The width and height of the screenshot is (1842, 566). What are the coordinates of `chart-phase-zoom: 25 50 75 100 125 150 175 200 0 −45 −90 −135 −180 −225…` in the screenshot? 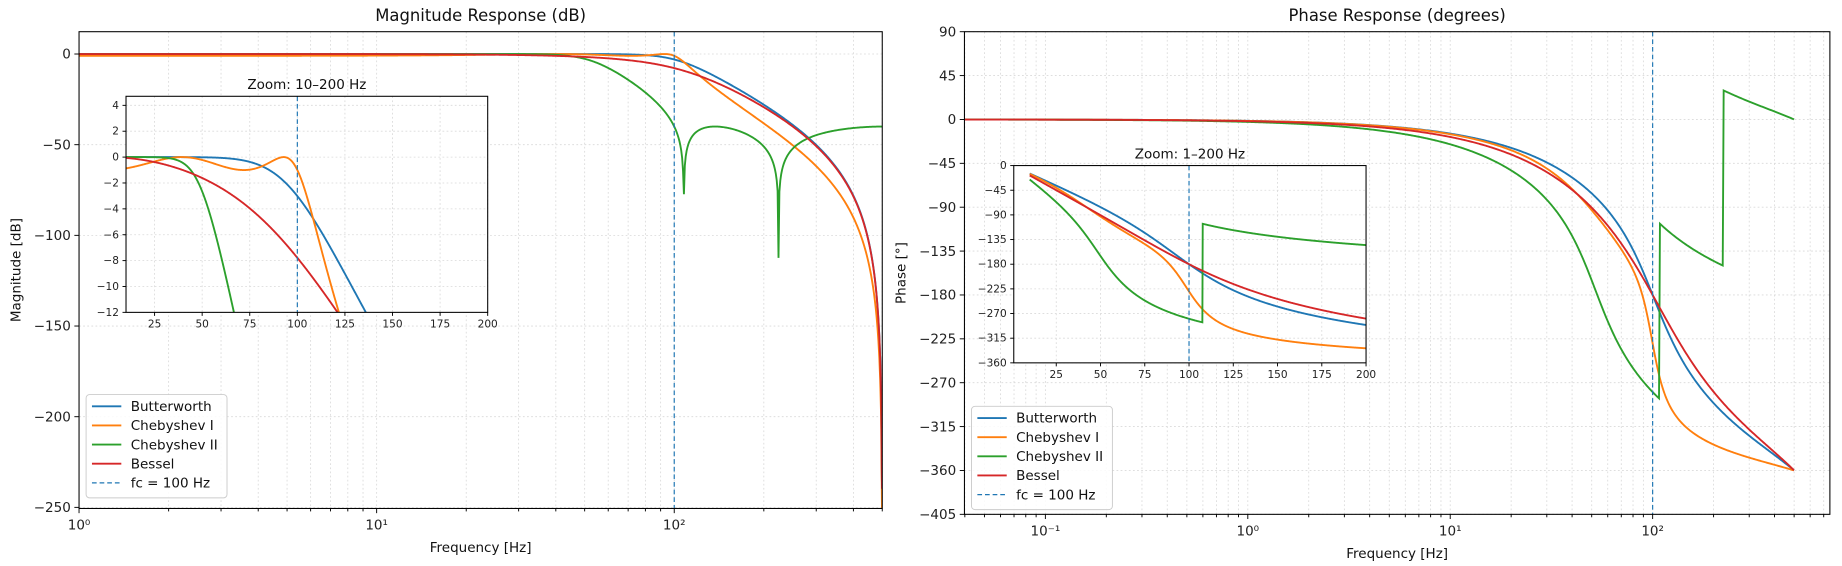 It's located at (1177, 264).